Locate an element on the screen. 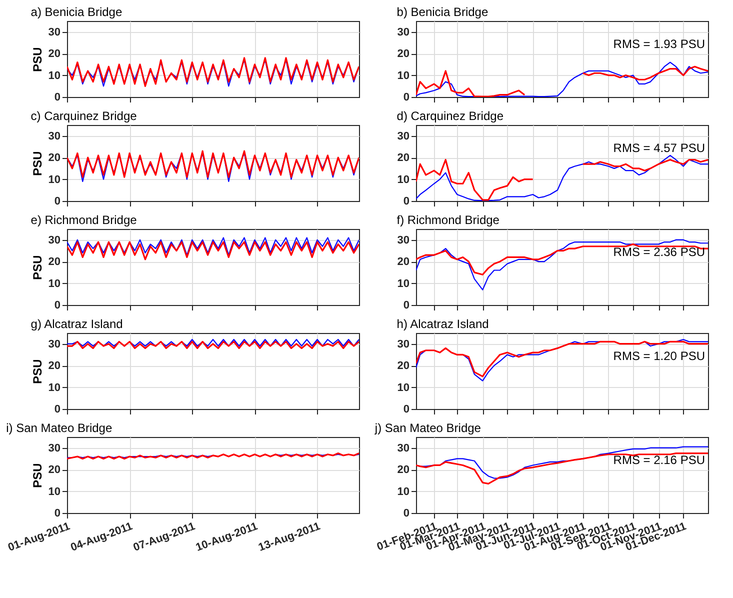 The image size is (733, 598). chart-title: g) Alcatraz Island is located at coordinates (76, 324).